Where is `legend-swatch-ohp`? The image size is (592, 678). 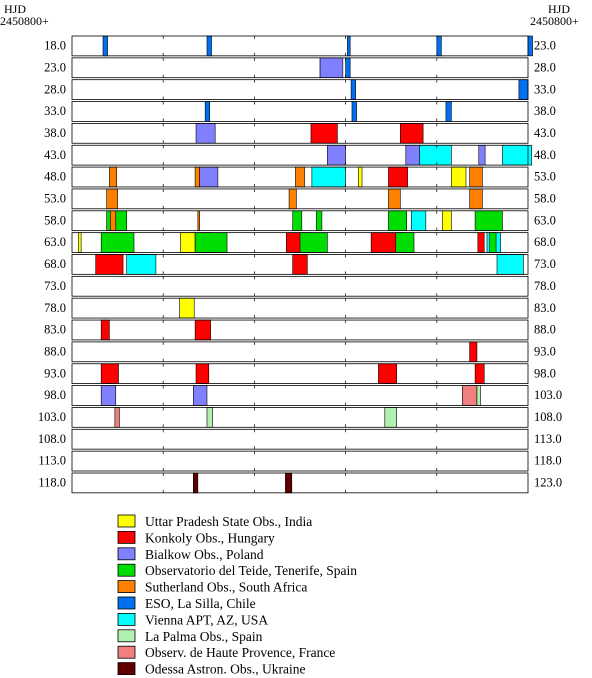
legend-swatch-ohp is located at coordinates (126, 652).